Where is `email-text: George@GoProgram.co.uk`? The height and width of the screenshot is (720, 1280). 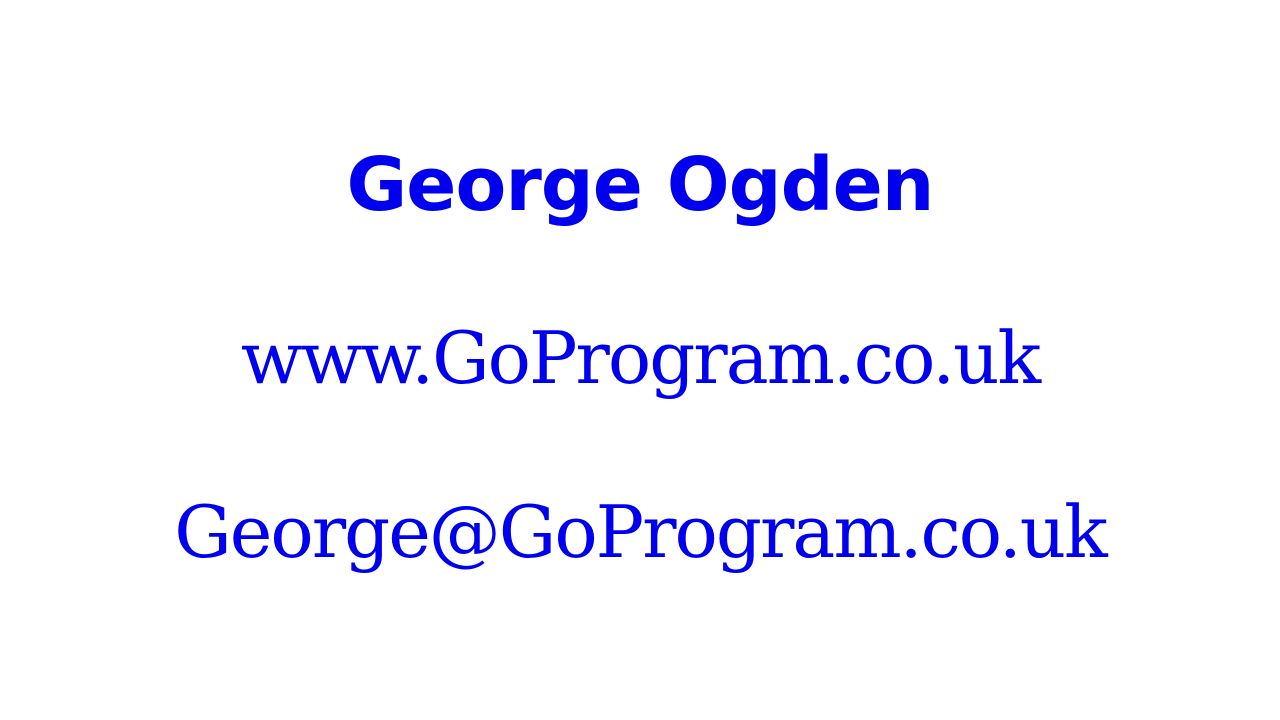
email-text: George@GoProgram.co.uk is located at coordinates (641, 532).